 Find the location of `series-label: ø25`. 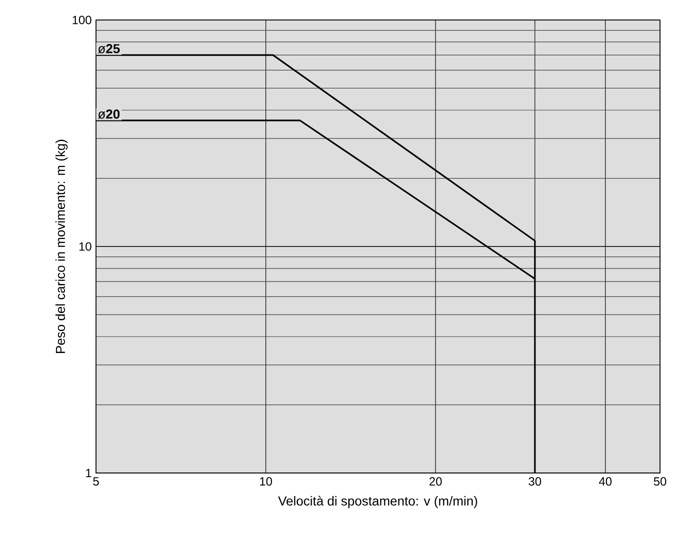

series-label: ø25 is located at coordinates (109, 49).